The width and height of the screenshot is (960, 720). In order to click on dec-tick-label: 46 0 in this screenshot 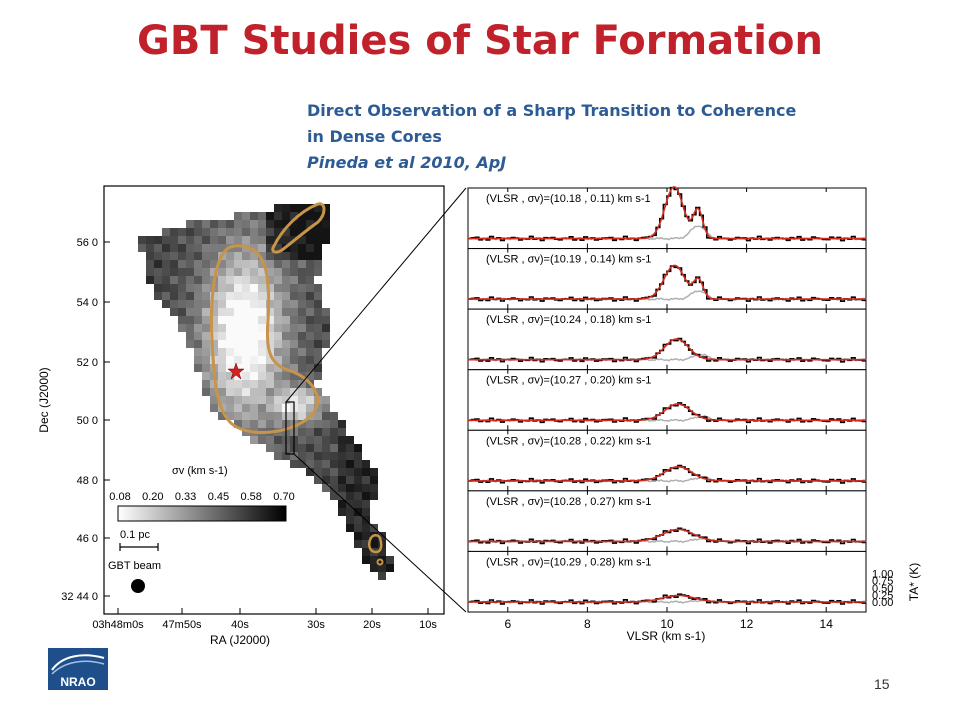, I will do `click(87, 539)`.